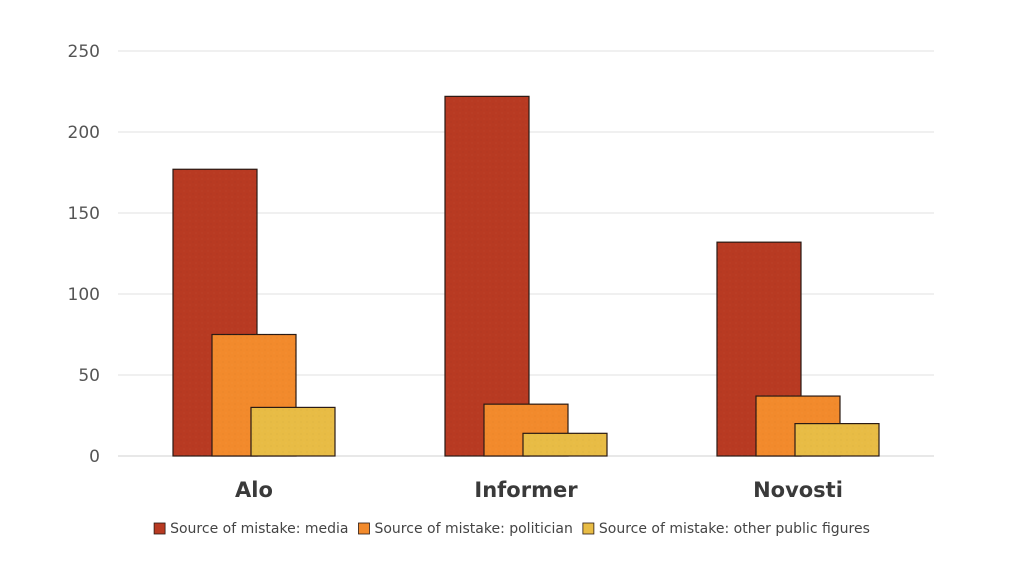  I want to click on category-label-informer: Informer, so click(526, 490).